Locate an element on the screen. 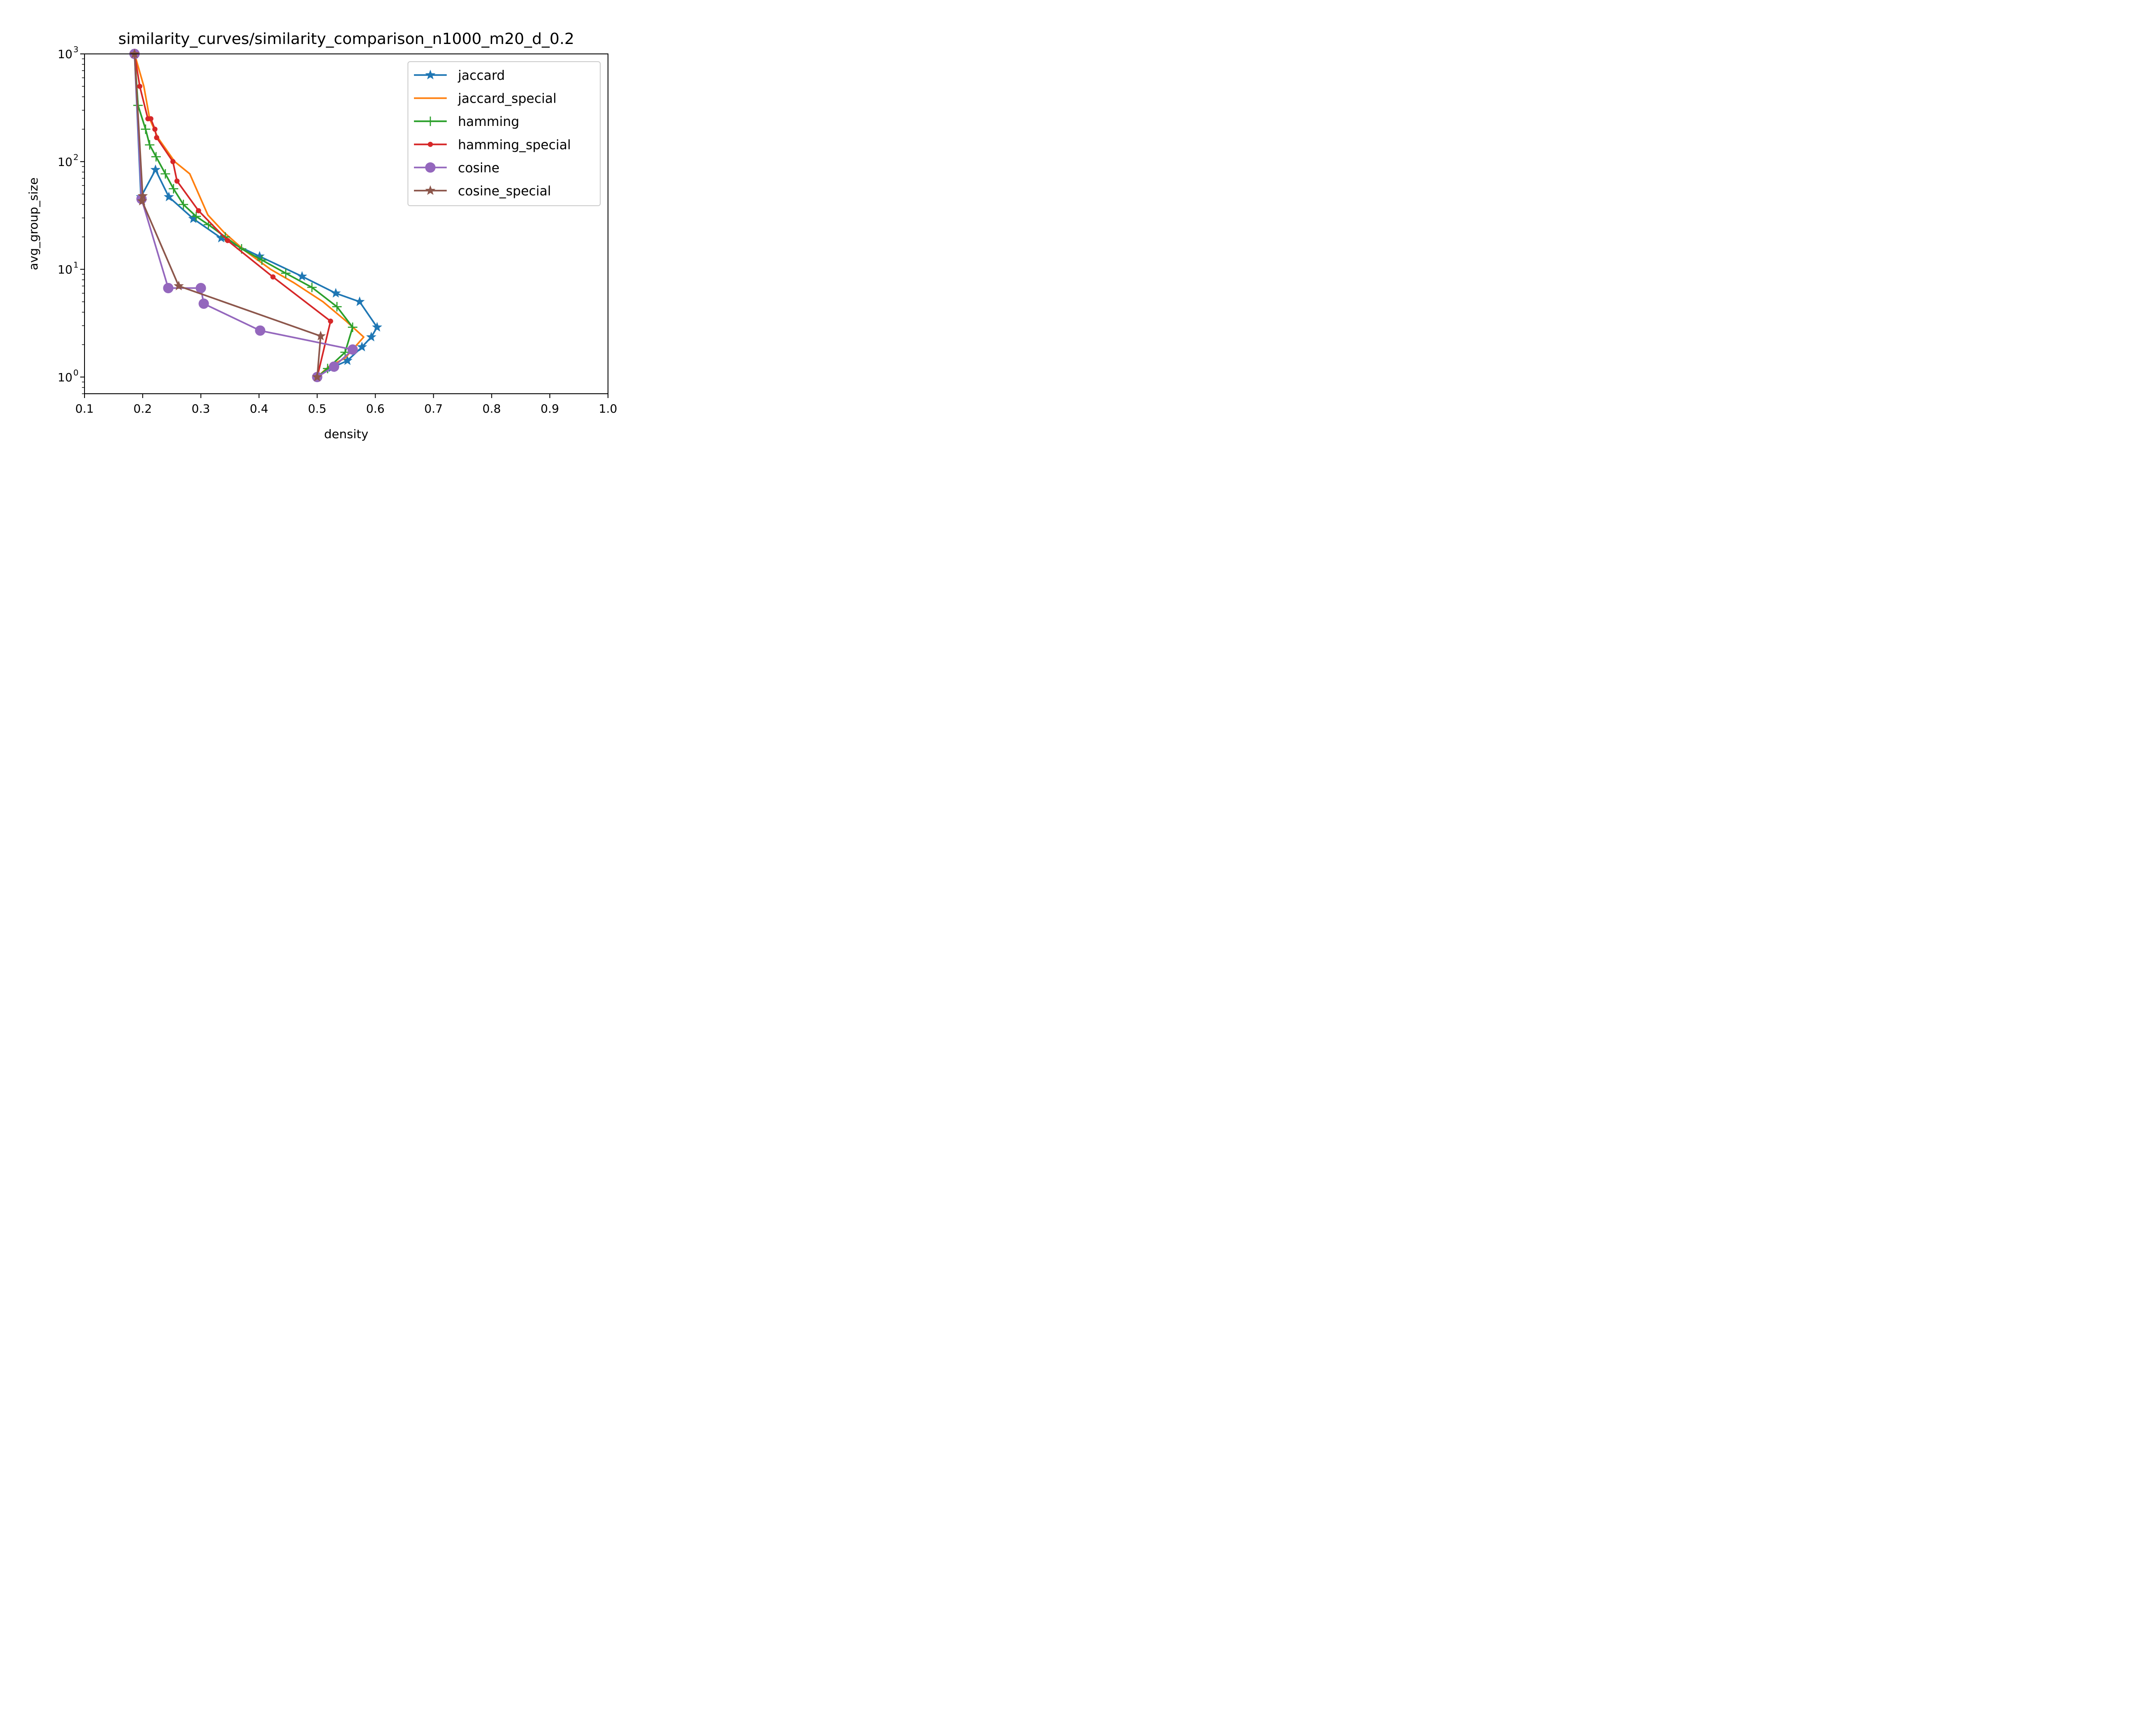  y-tick-exponent: 1 is located at coordinates (75, 265).